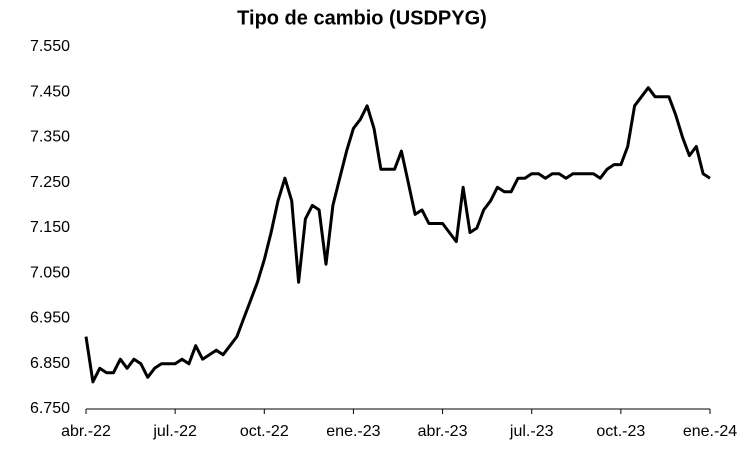  Describe the element at coordinates (50, 46) in the screenshot. I see `y-tick-label: 7.550` at that location.